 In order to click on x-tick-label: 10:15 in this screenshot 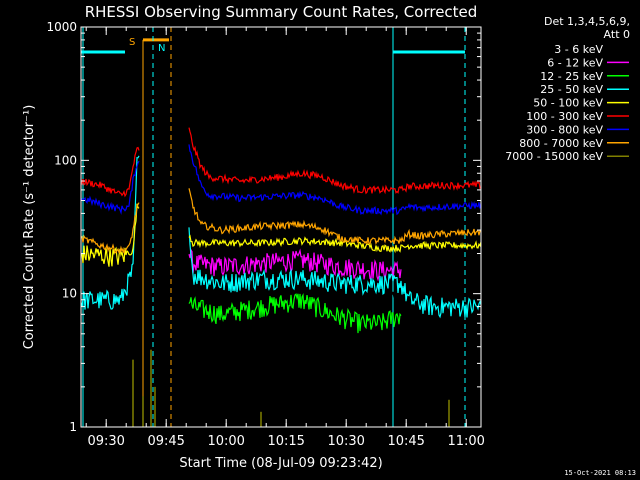, I will do `click(285, 441)`.